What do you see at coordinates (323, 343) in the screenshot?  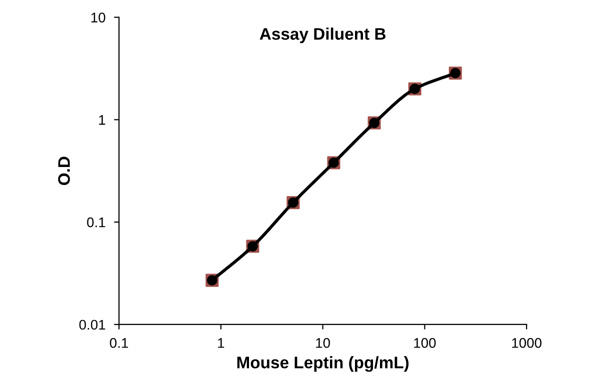 I see `x-tick-label: 10` at bounding box center [323, 343].